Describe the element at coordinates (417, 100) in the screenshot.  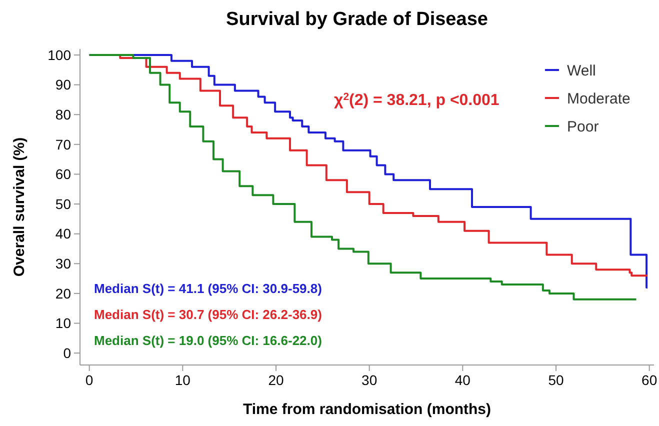
I see `annotation: χ$^{2}$(2) = 38.21, p <0.001` at that location.